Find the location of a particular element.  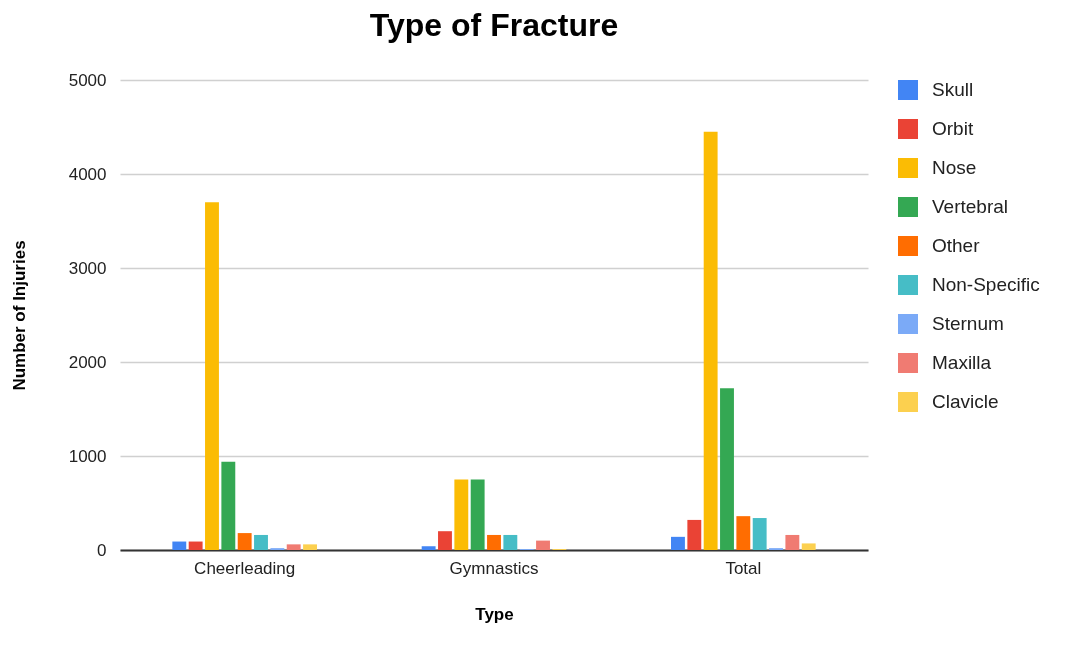

legend-label: Nose is located at coordinates (954, 167).